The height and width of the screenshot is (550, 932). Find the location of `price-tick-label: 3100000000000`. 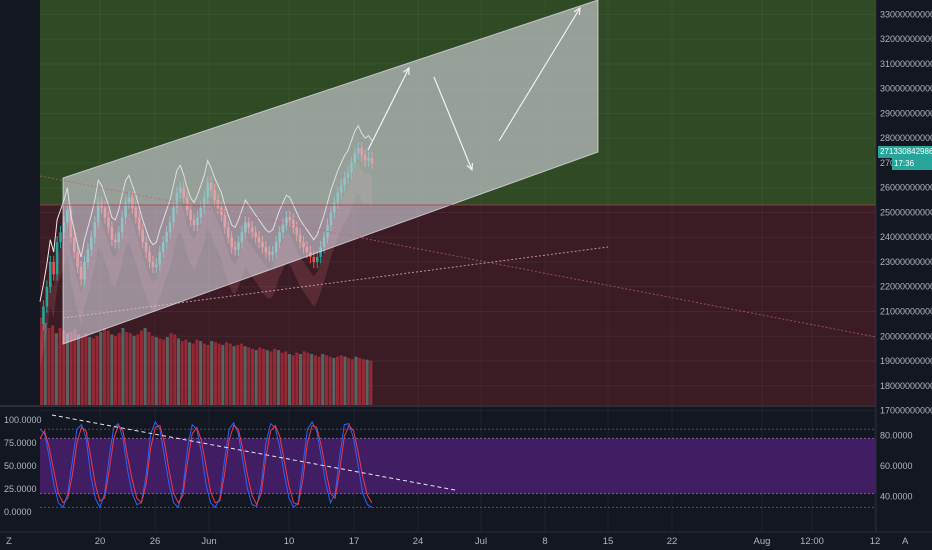

price-tick-label: 3100000000000 is located at coordinates (906, 64).